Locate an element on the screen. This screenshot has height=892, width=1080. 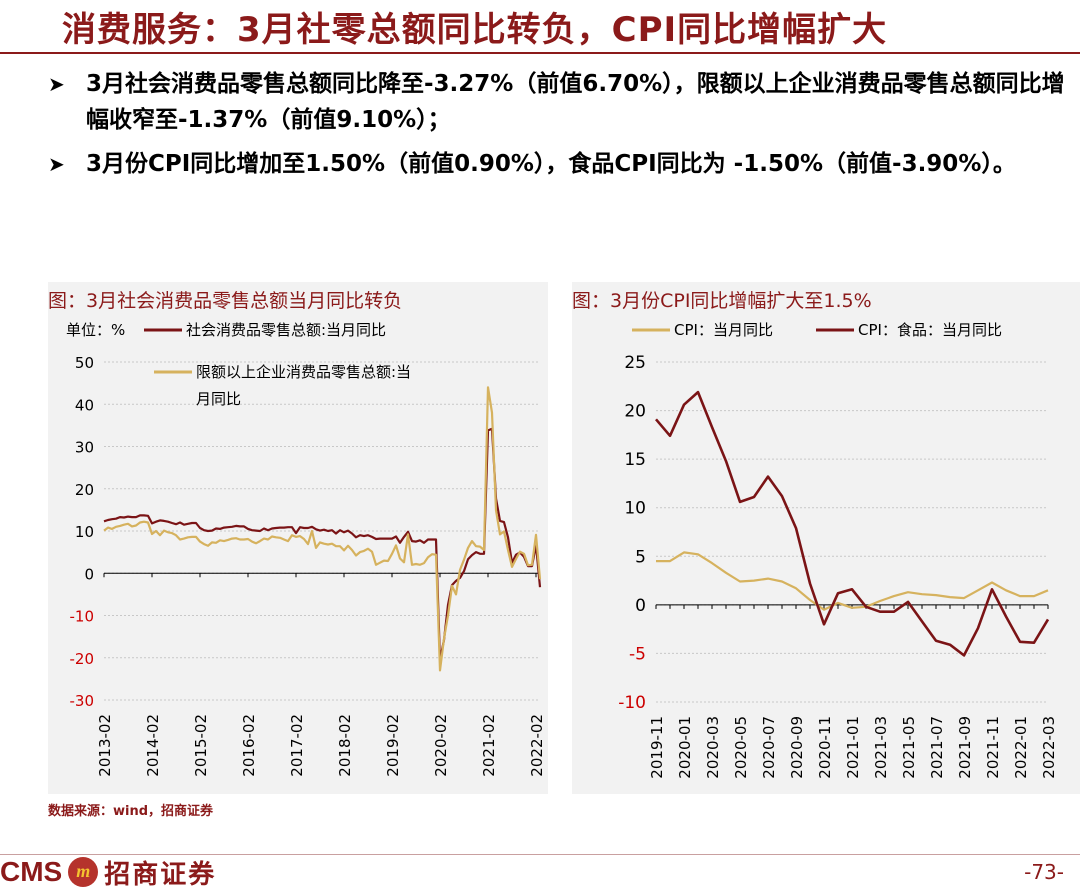
x-tick-label: 2013-02 is located at coordinates (105, 745).